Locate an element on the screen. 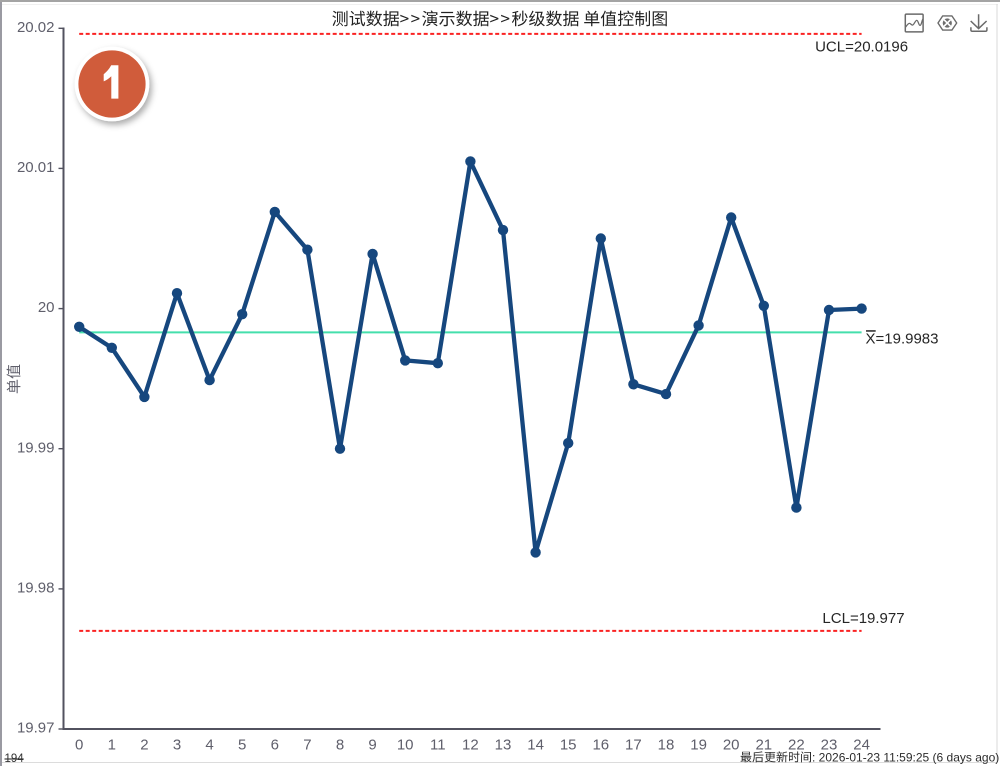 This screenshot has width=1000, height=766. svg-text: 3 is located at coordinates (177, 745).